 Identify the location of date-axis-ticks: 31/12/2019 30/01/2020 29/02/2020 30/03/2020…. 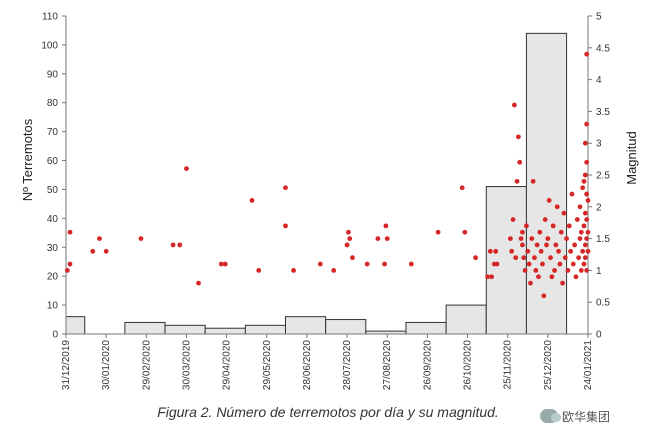
(327, 362).